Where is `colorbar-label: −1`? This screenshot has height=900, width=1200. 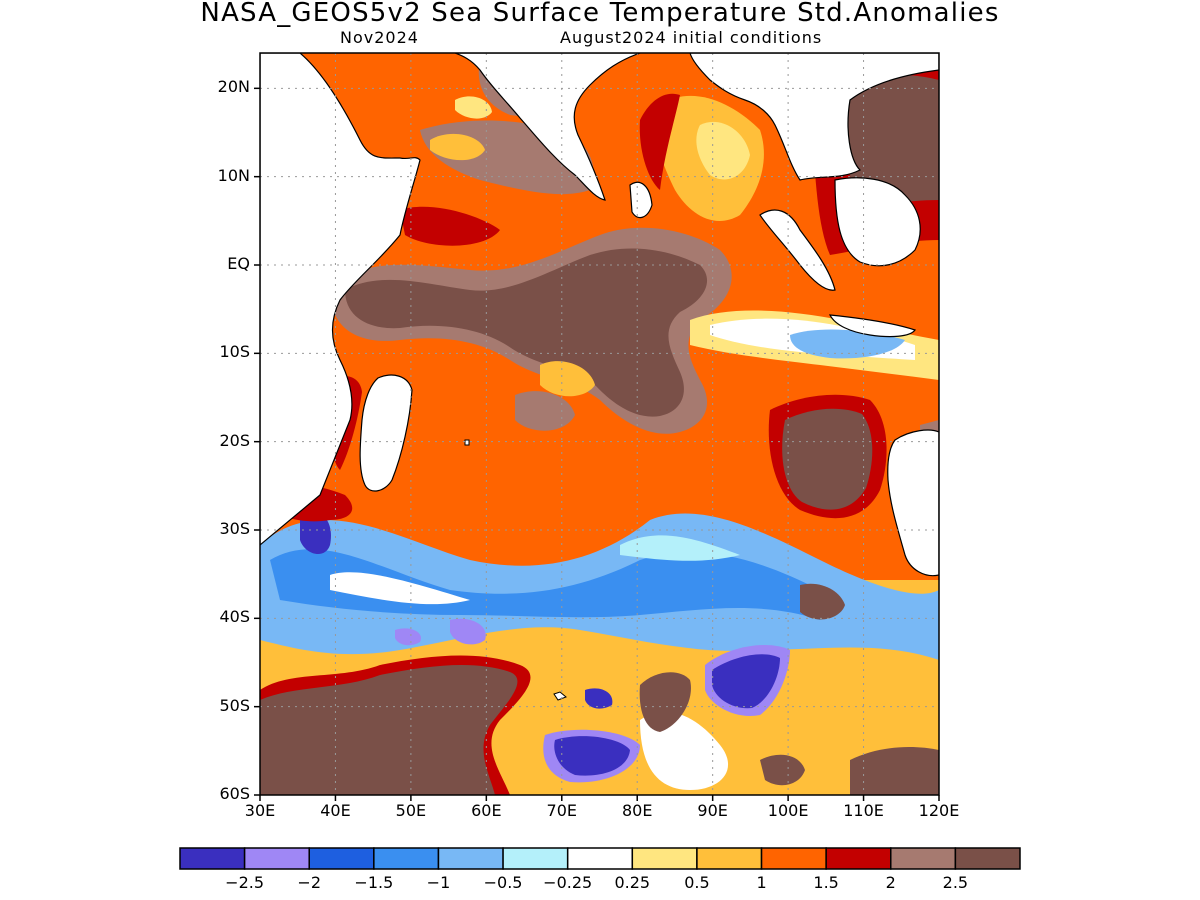
colorbar-label: −1 is located at coordinates (438, 882).